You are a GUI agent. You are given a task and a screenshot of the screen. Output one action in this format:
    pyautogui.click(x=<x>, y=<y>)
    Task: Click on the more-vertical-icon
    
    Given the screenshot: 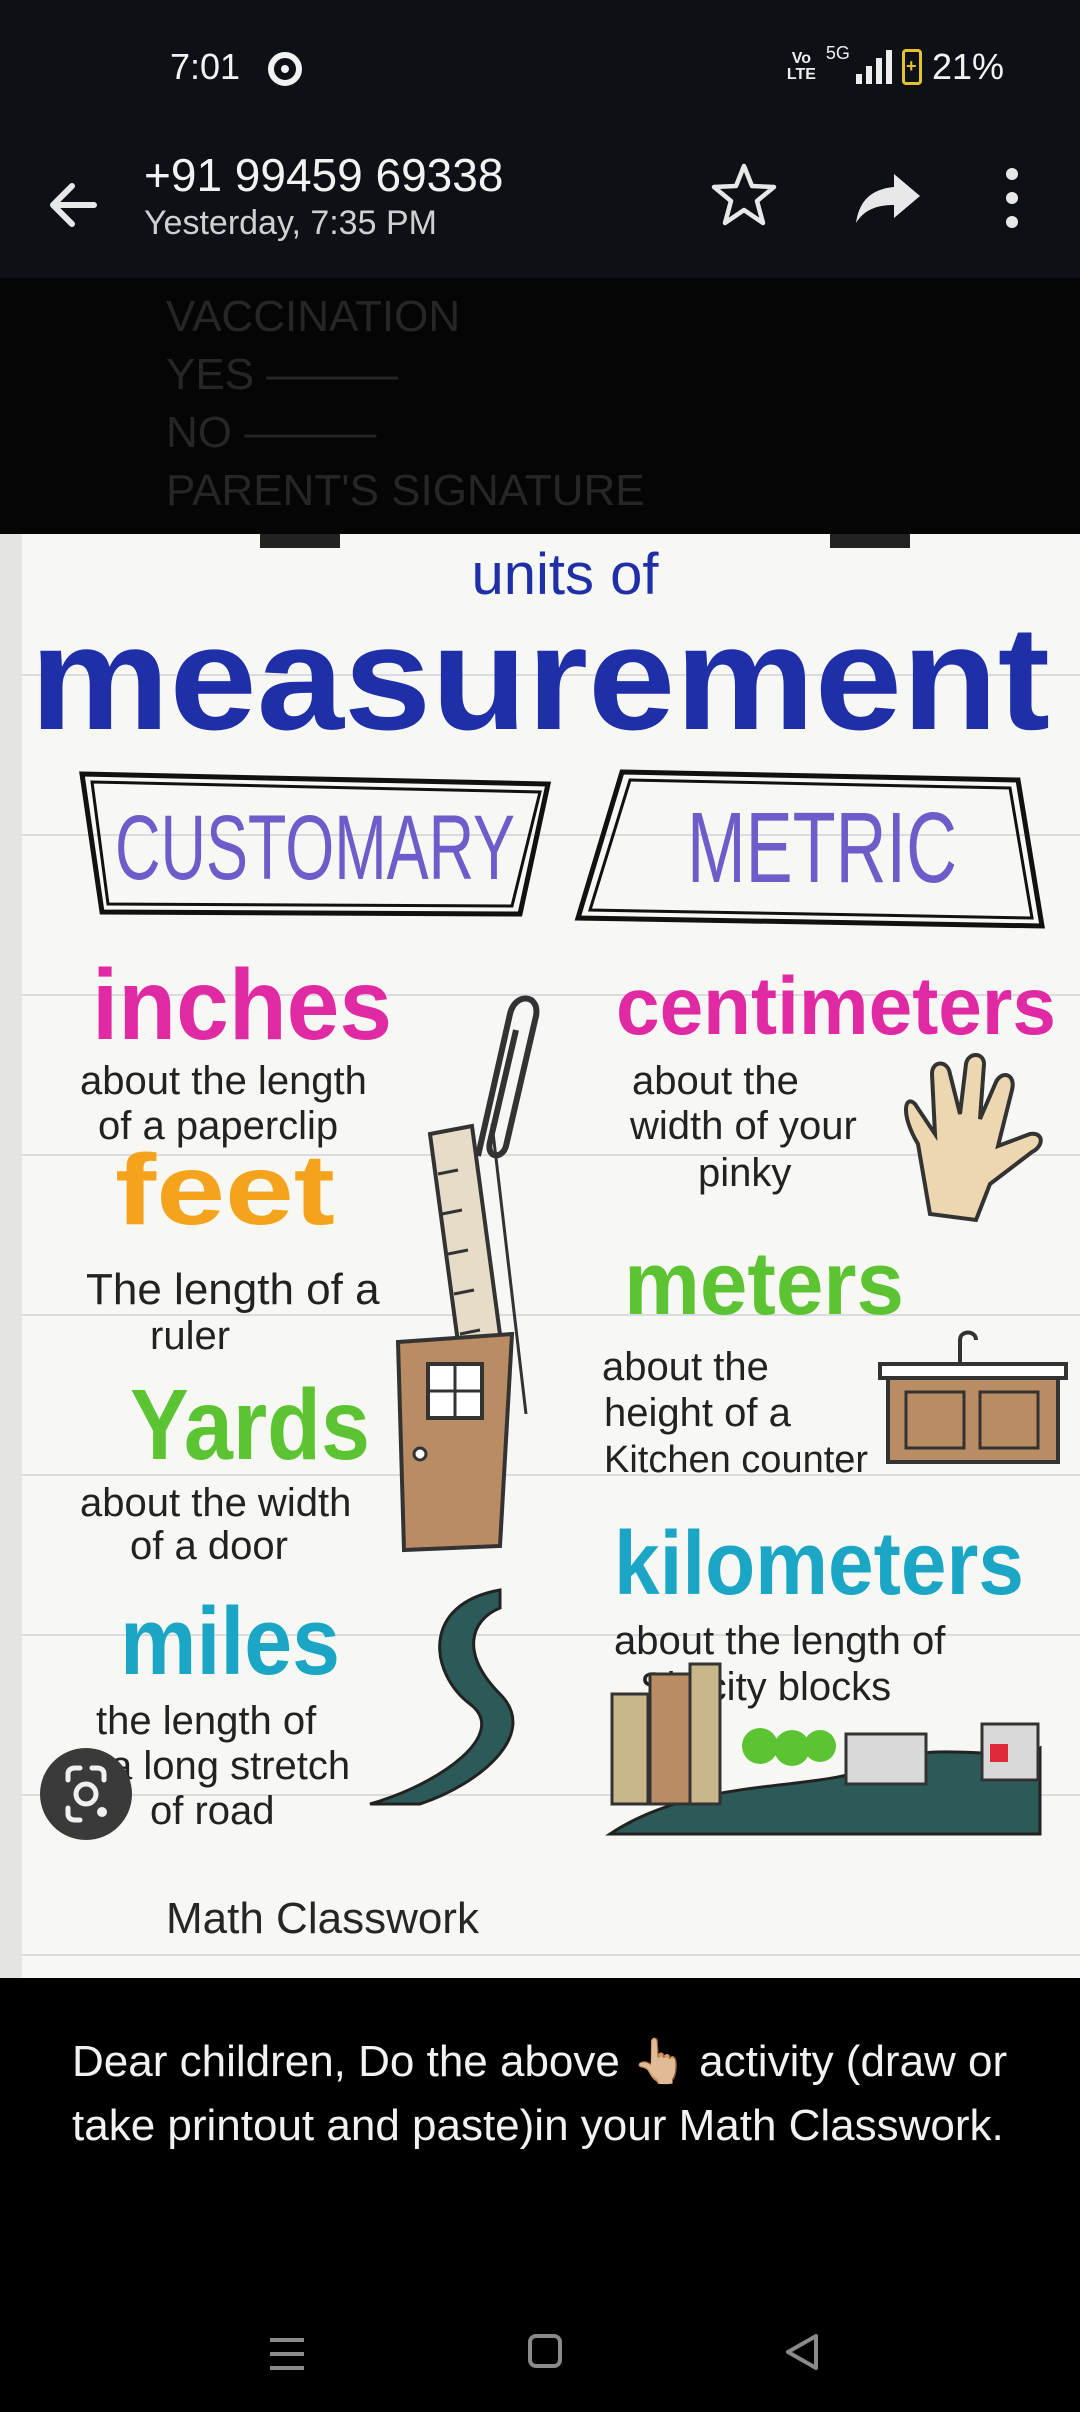 What is the action you would take?
    pyautogui.click(x=1012, y=198)
    